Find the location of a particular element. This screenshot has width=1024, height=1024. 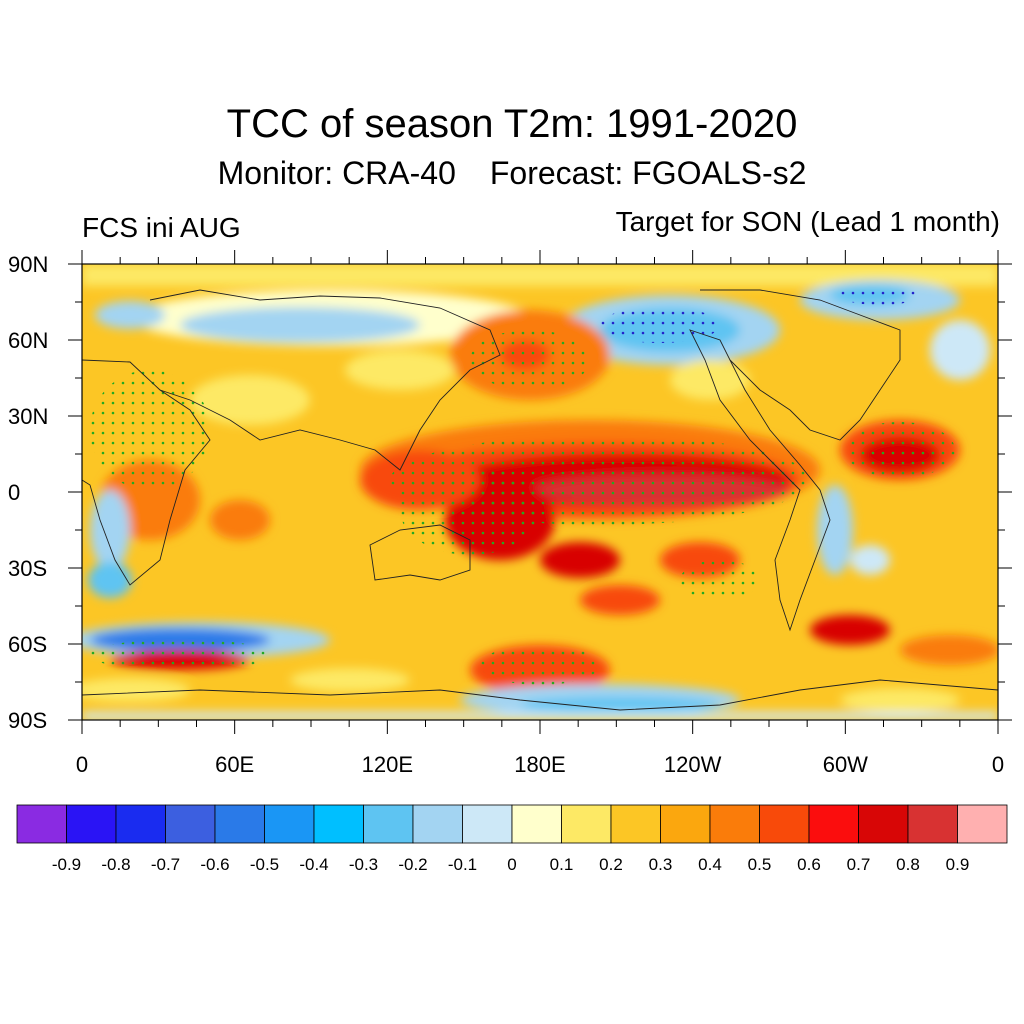

colorbar-label: 0.8 is located at coordinates (908, 864).